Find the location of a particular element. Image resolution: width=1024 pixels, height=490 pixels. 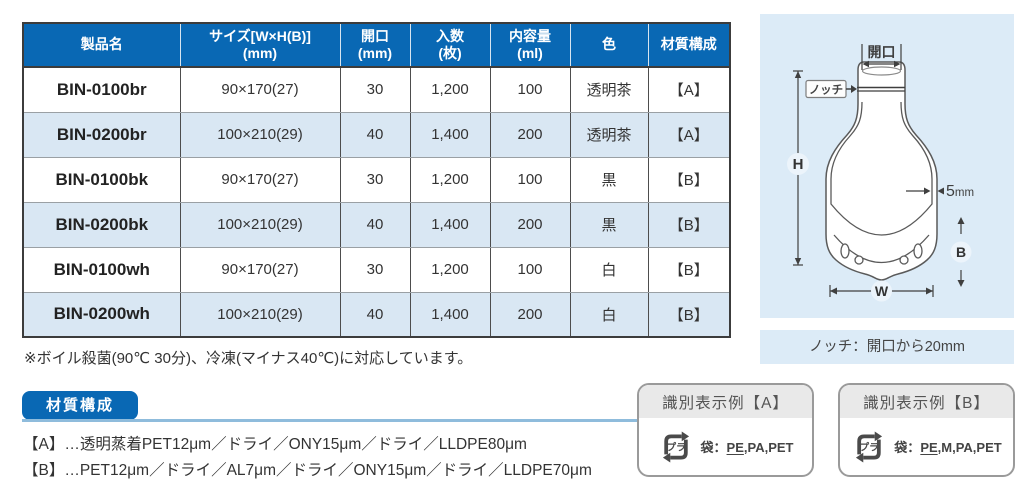

column-header-capacity: 内容量 (ml) is located at coordinates (530, 45).